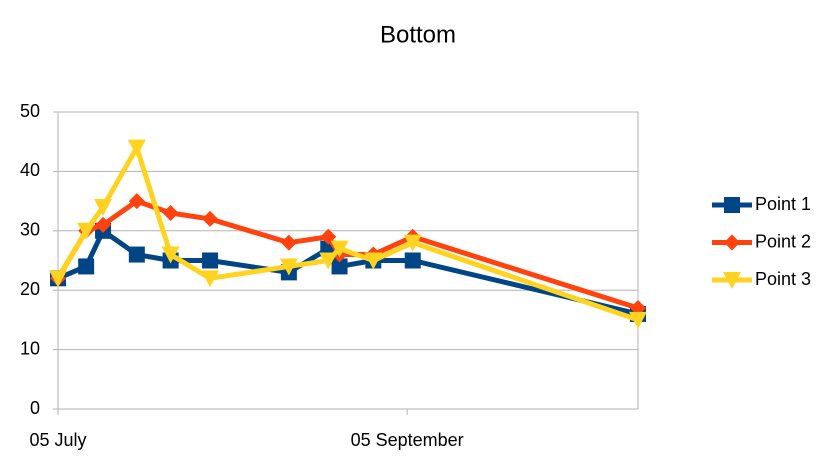 The height and width of the screenshot is (457, 837). I want to click on y-tick-label: 30, so click(30, 230).